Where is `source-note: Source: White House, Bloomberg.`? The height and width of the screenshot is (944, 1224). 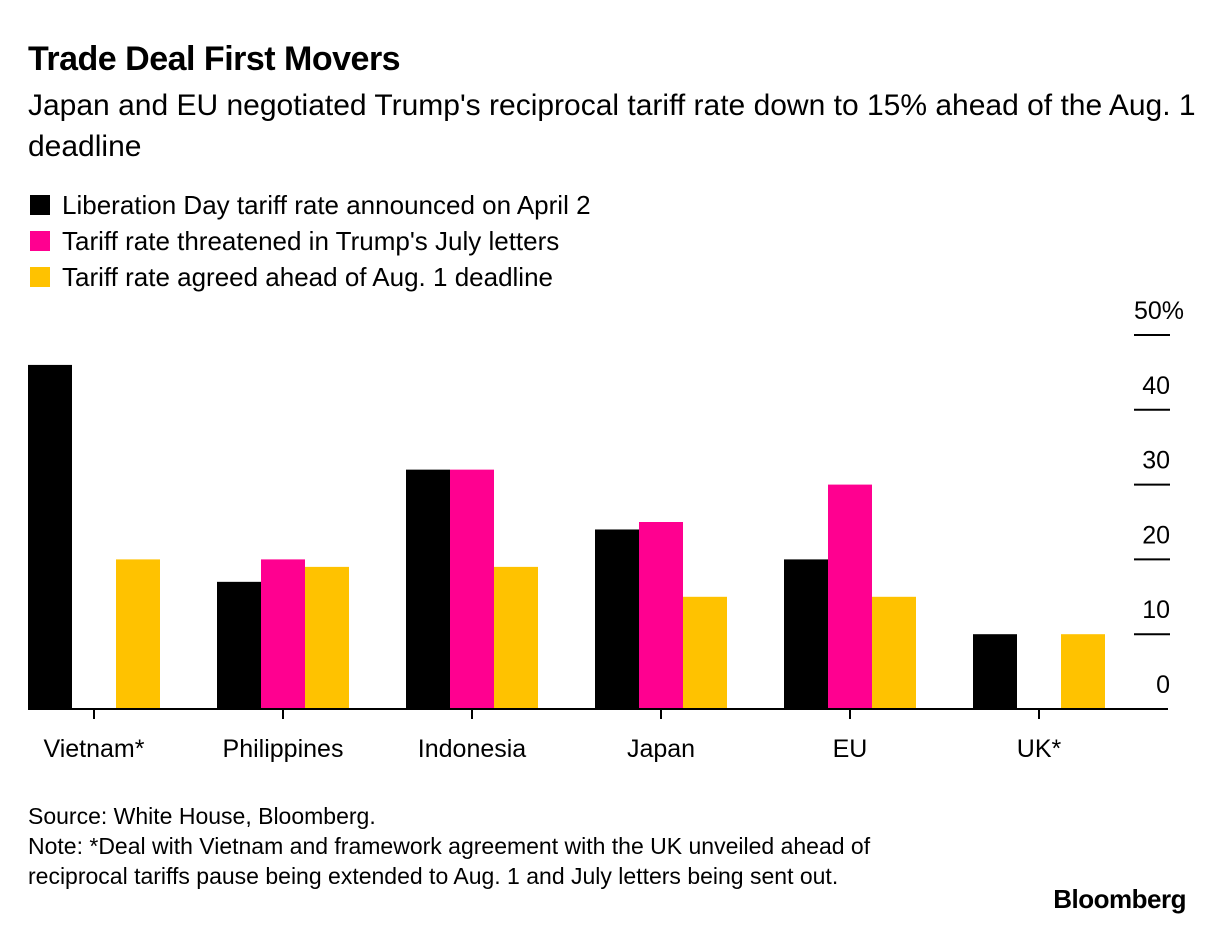 source-note: Source: White House, Bloomberg. is located at coordinates (202, 816).